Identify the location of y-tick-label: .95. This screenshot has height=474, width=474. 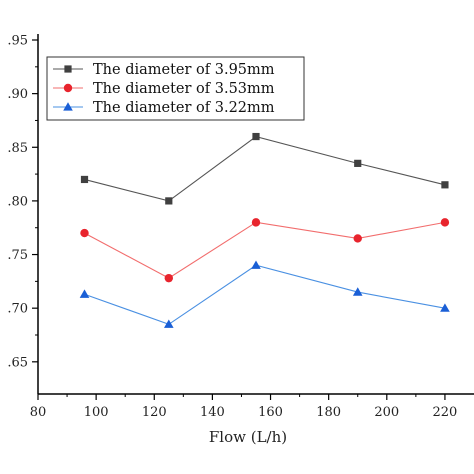
(17, 41).